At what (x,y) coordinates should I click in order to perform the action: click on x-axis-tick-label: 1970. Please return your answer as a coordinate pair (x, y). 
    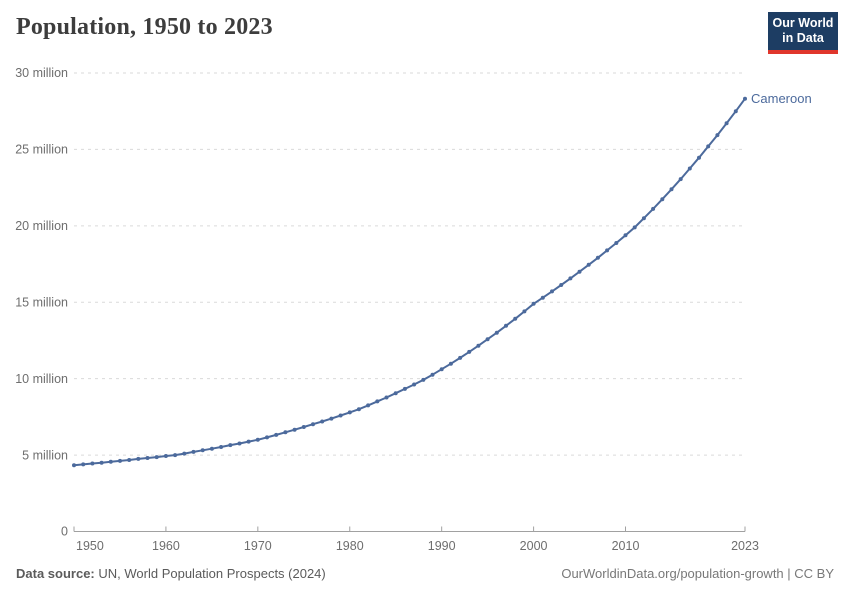
    Looking at the image, I should click on (258, 546).